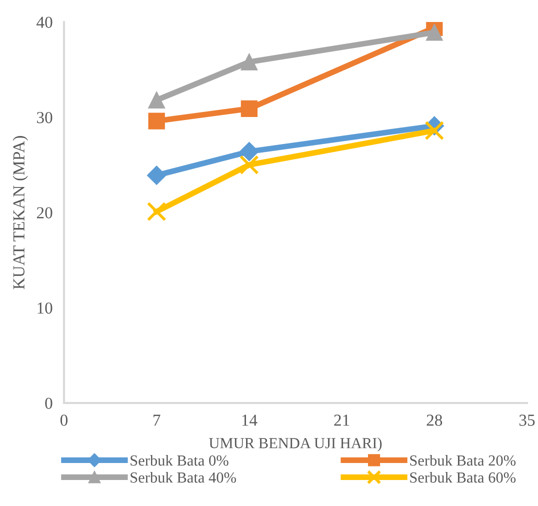 This screenshot has height=506, width=538. What do you see at coordinates (527, 420) in the screenshot?
I see `x-tick-label: 35` at bounding box center [527, 420].